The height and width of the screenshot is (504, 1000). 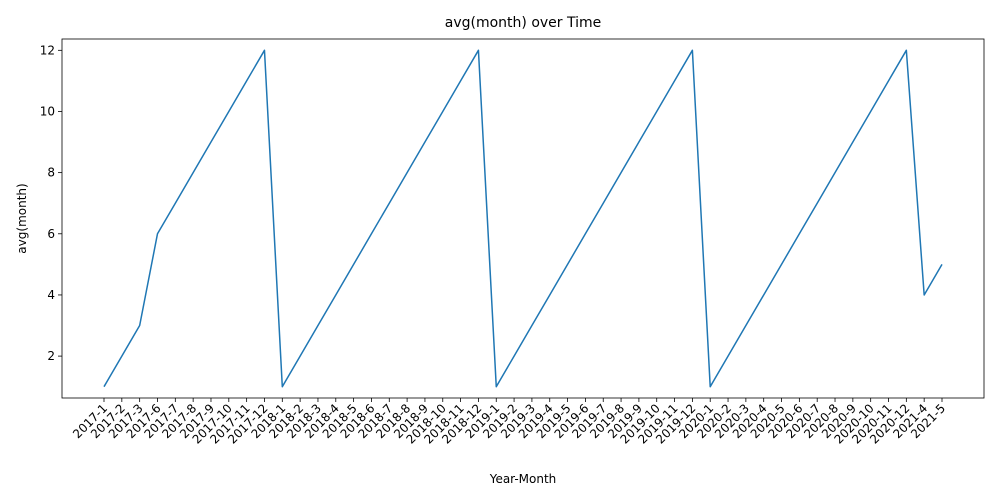 What do you see at coordinates (51, 234) in the screenshot?
I see `y-tick-label: 6` at bounding box center [51, 234].